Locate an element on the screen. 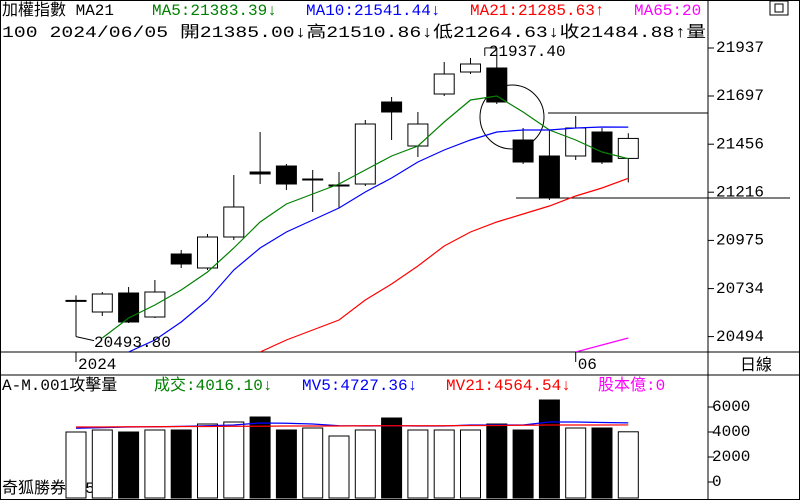 The width and height of the screenshot is (800, 500). legend-entry: MA10:21541.44↓ is located at coordinates (373, 11).